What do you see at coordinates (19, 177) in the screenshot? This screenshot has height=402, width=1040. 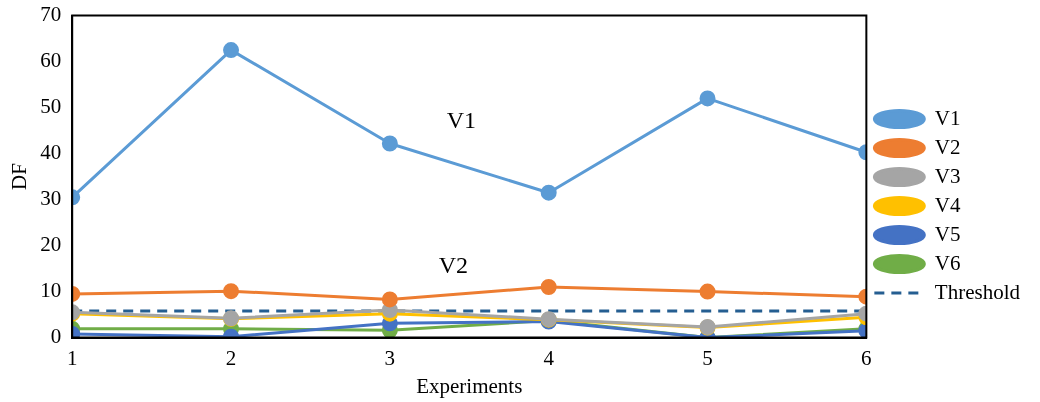 I see `y-axis-title: DF` at bounding box center [19, 177].